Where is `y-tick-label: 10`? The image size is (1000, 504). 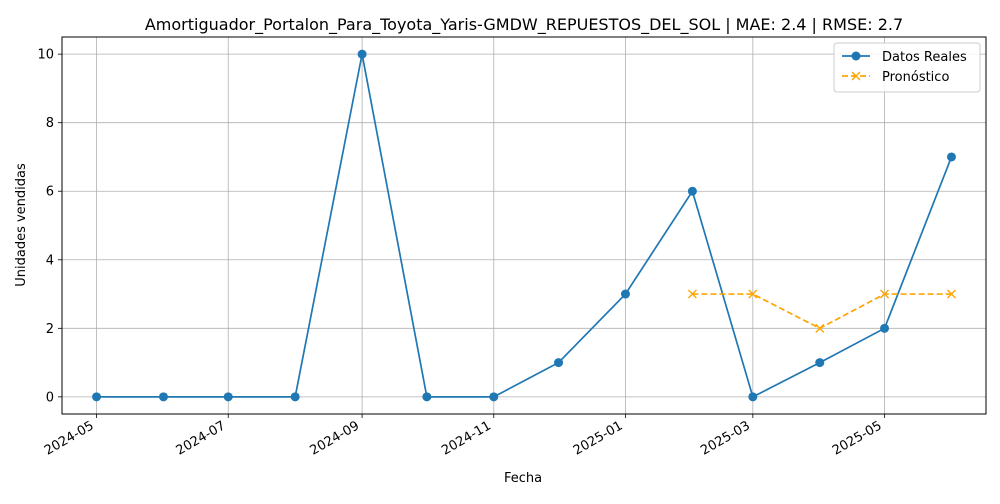 y-tick-label: 10 is located at coordinates (45, 55).